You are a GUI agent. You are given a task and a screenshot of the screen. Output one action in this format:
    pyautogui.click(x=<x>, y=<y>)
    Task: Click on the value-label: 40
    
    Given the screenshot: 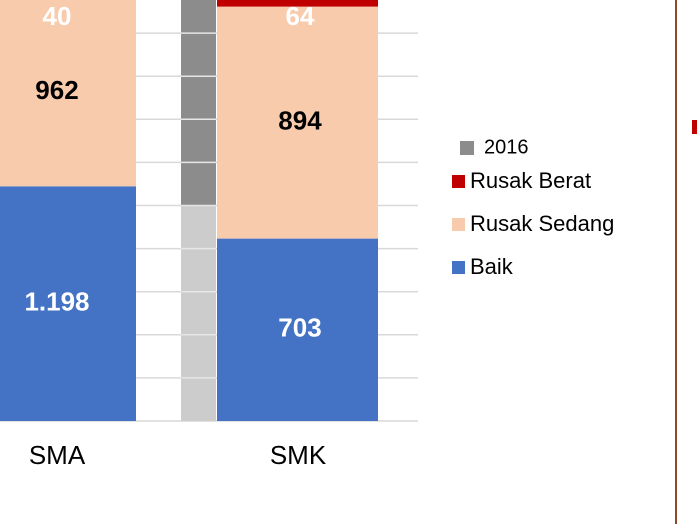 What is the action you would take?
    pyautogui.click(x=57, y=16)
    